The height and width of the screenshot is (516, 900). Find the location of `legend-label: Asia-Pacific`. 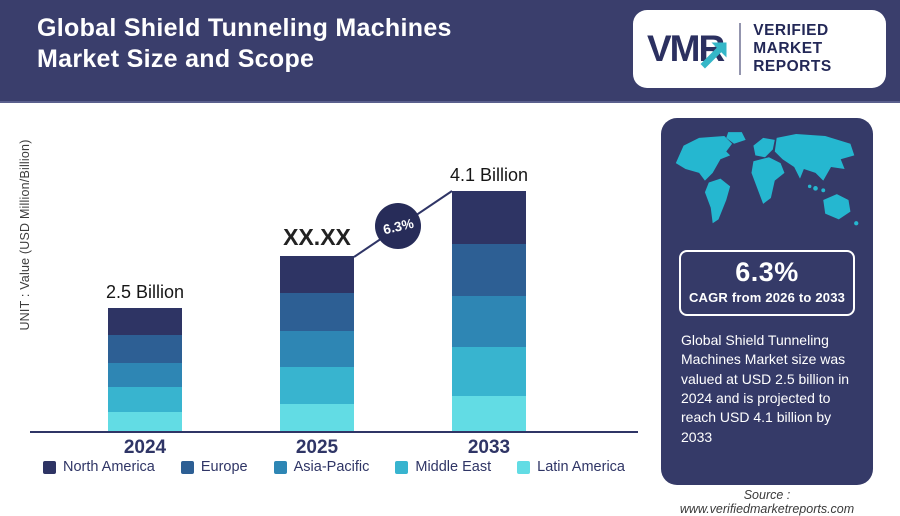

legend-label: Asia-Pacific is located at coordinates (331, 467).